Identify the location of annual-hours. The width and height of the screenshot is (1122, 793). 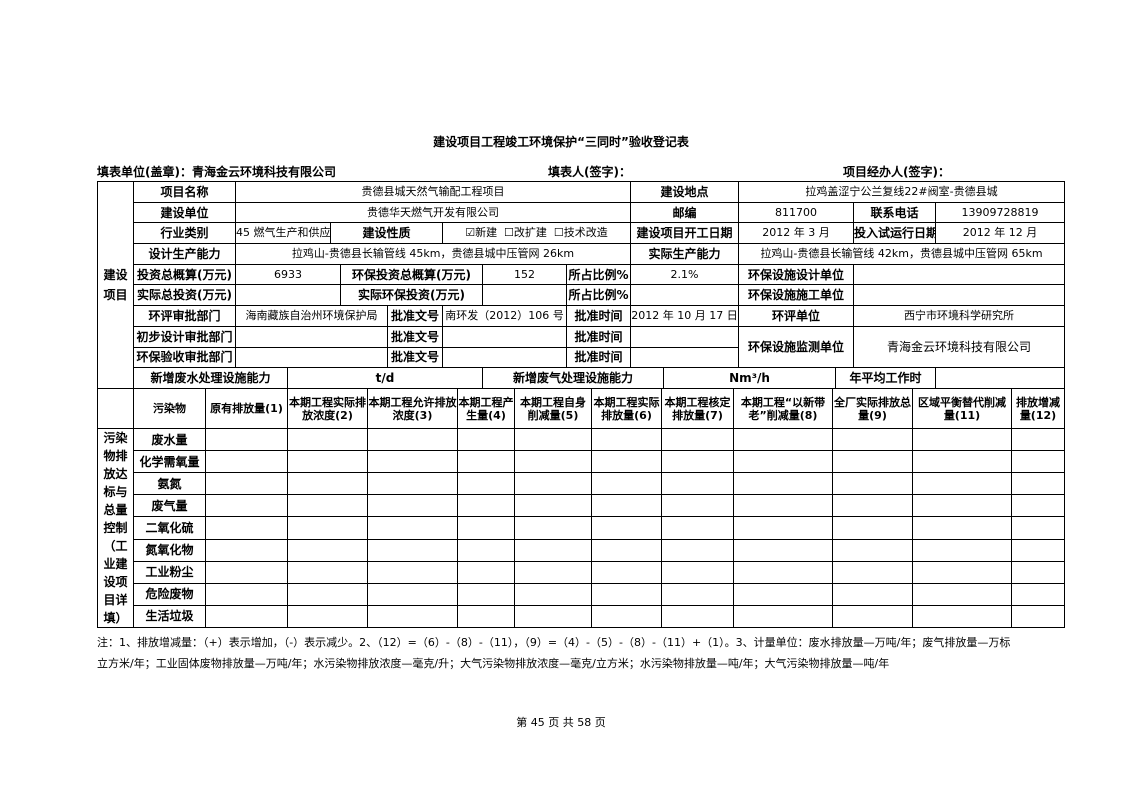
(1000, 378).